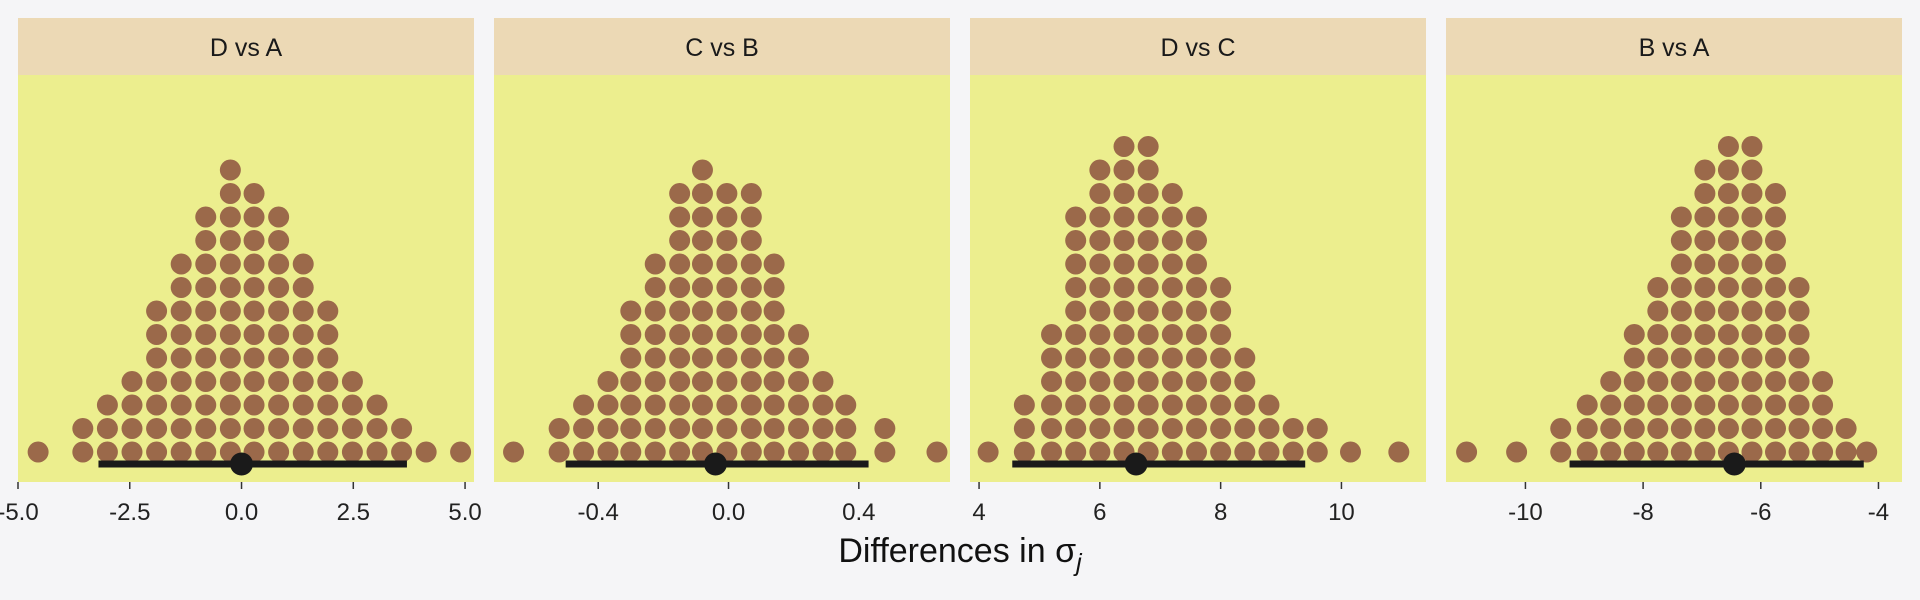 Image resolution: width=1920 pixels, height=600 pixels. What do you see at coordinates (1220, 512) in the screenshot?
I see `x-tick-label: 8` at bounding box center [1220, 512].